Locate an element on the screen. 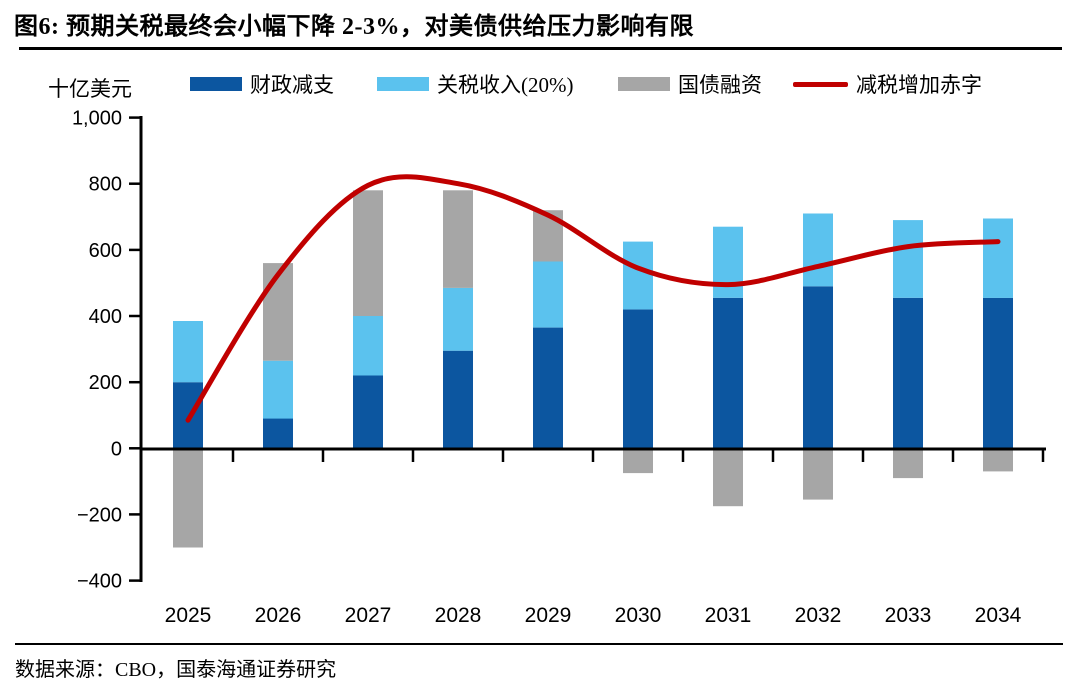 This screenshot has width=1080, height=692. y-tick-label: 400 is located at coordinates (105, 317).